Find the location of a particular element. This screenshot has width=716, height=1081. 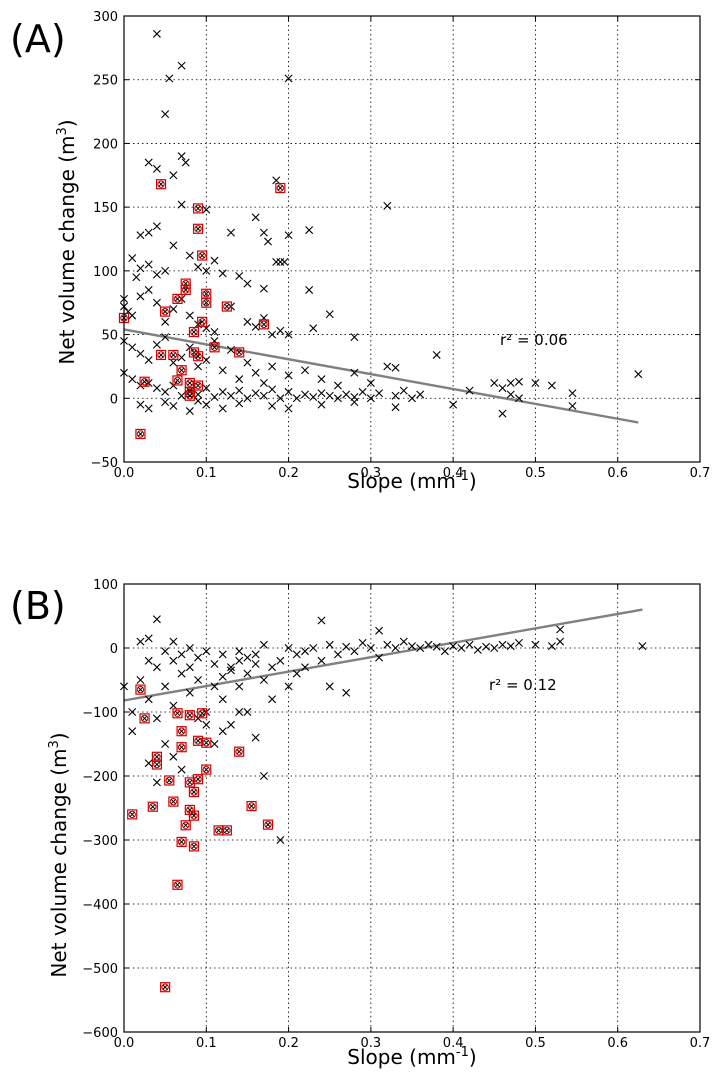

panel-b-ytick-label: −200 is located at coordinates (100, 777).